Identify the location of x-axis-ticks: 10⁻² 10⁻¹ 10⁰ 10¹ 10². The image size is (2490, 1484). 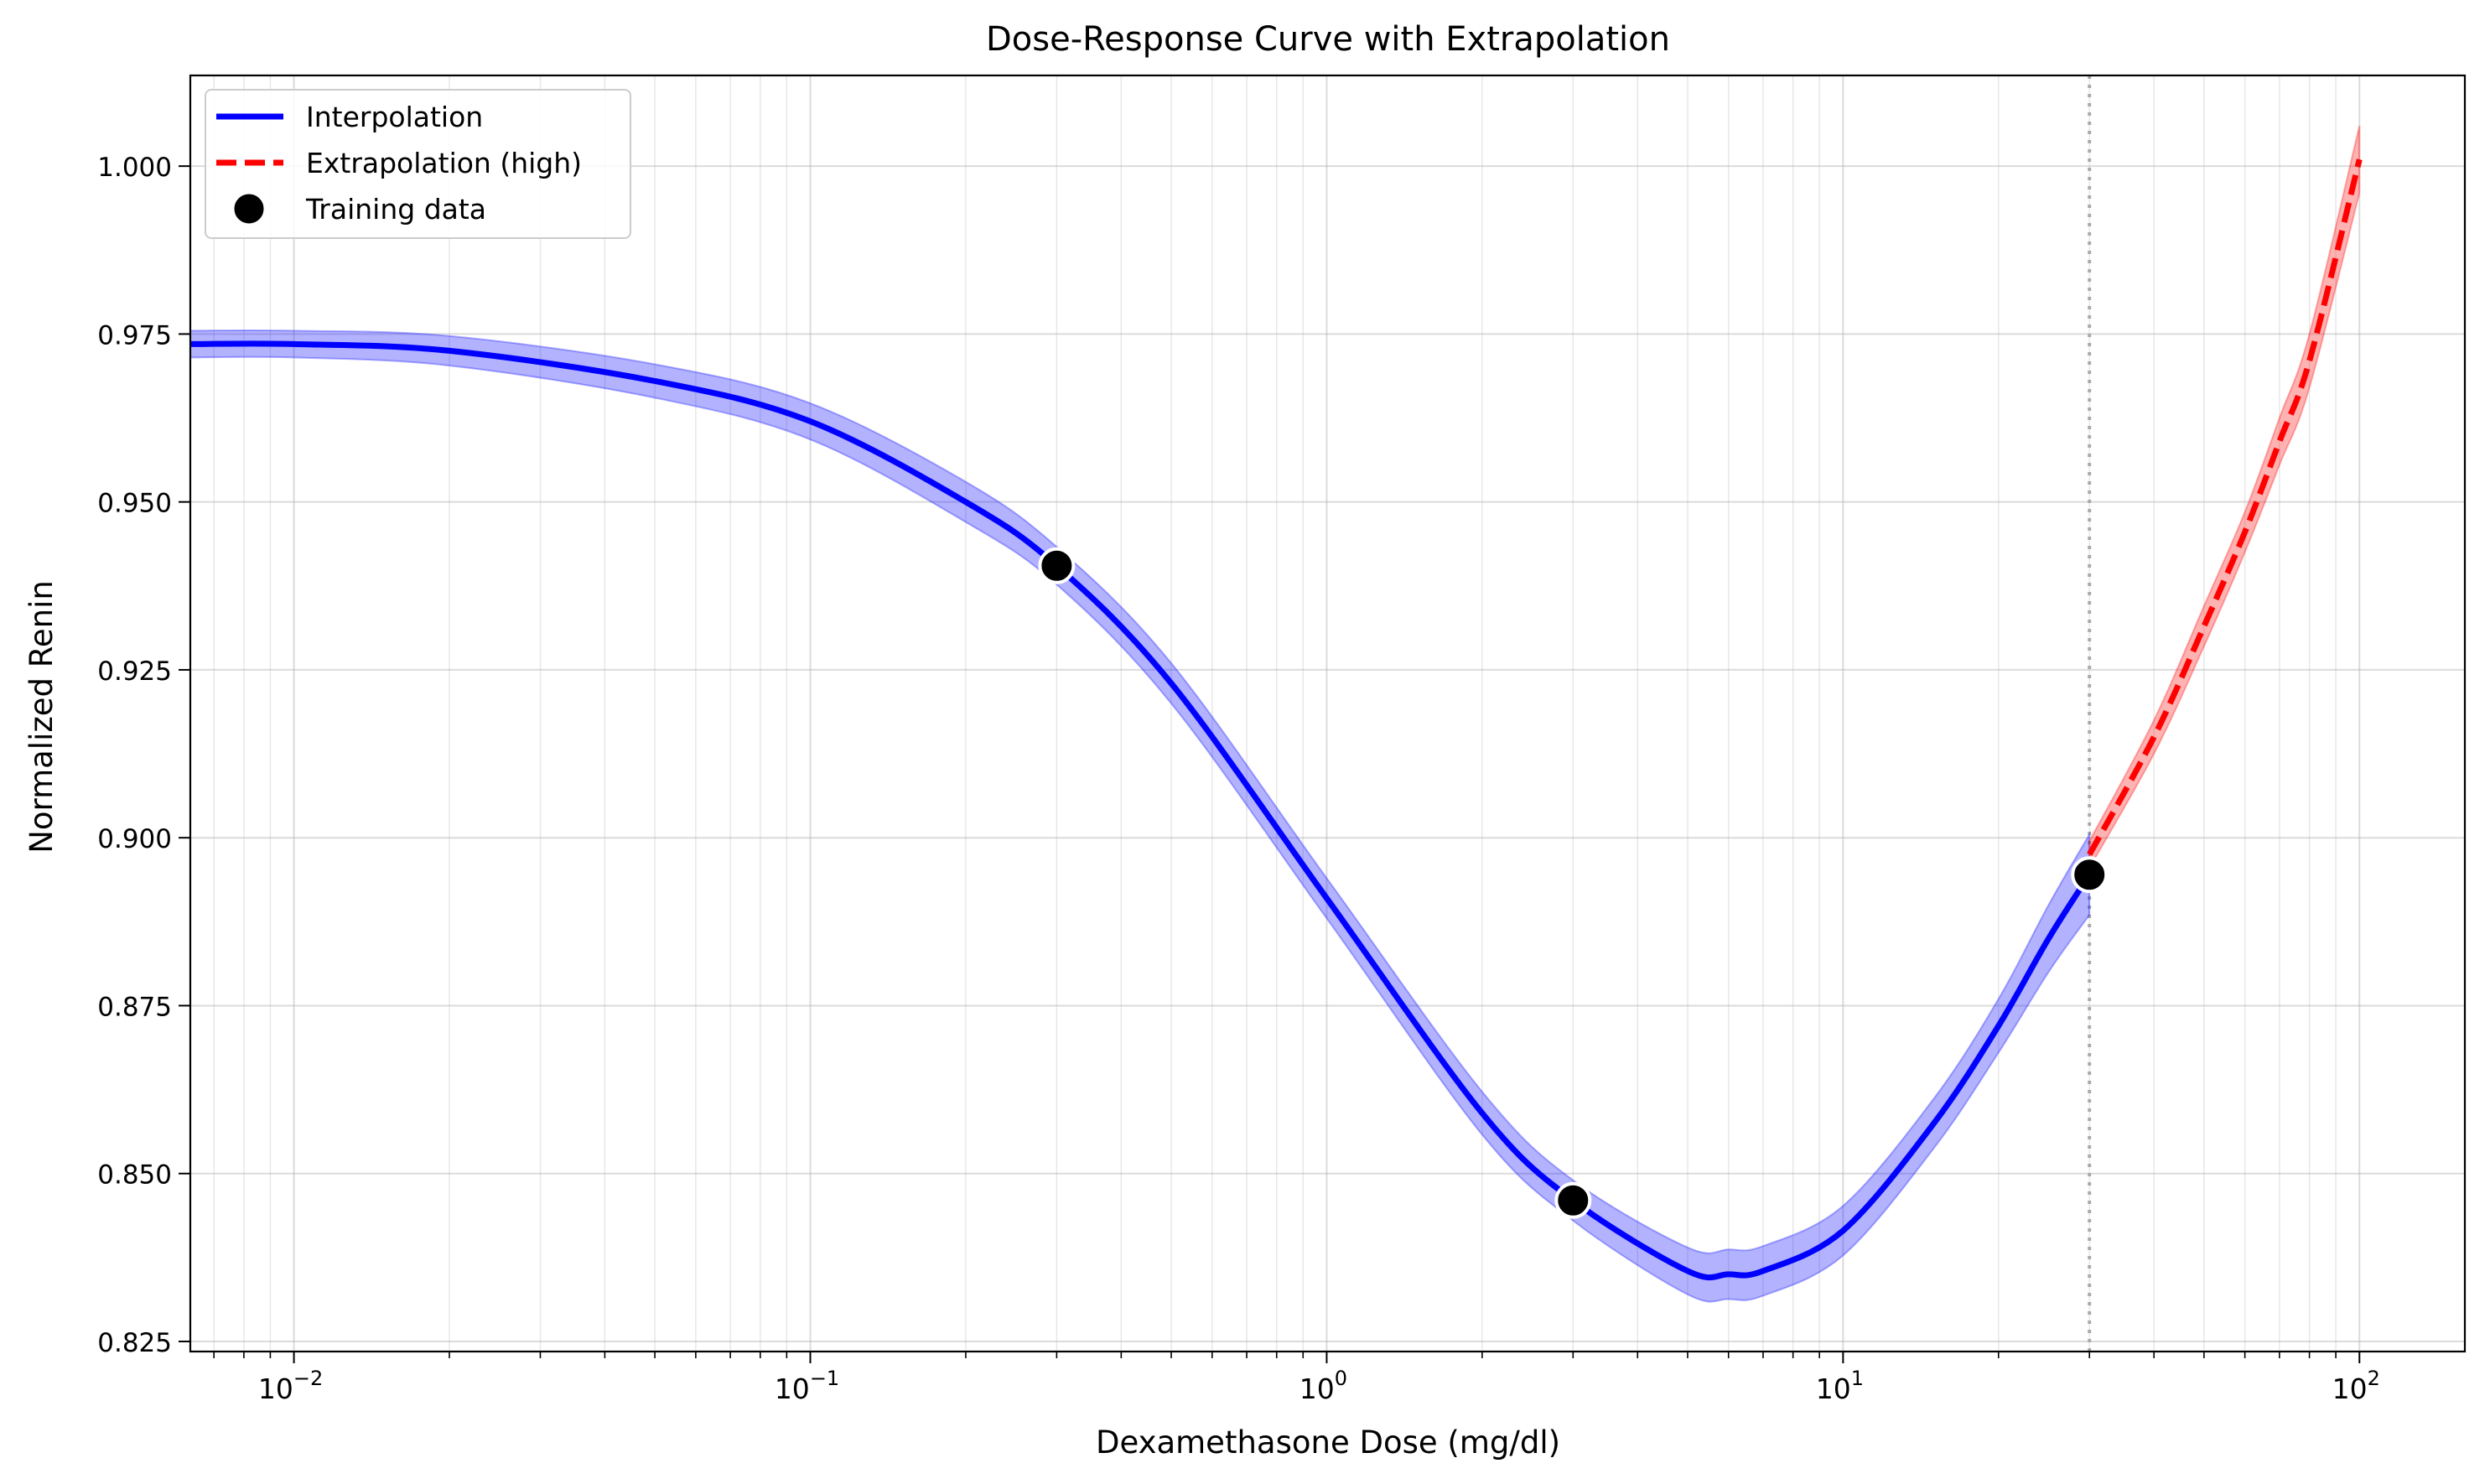
(1296, 1378).